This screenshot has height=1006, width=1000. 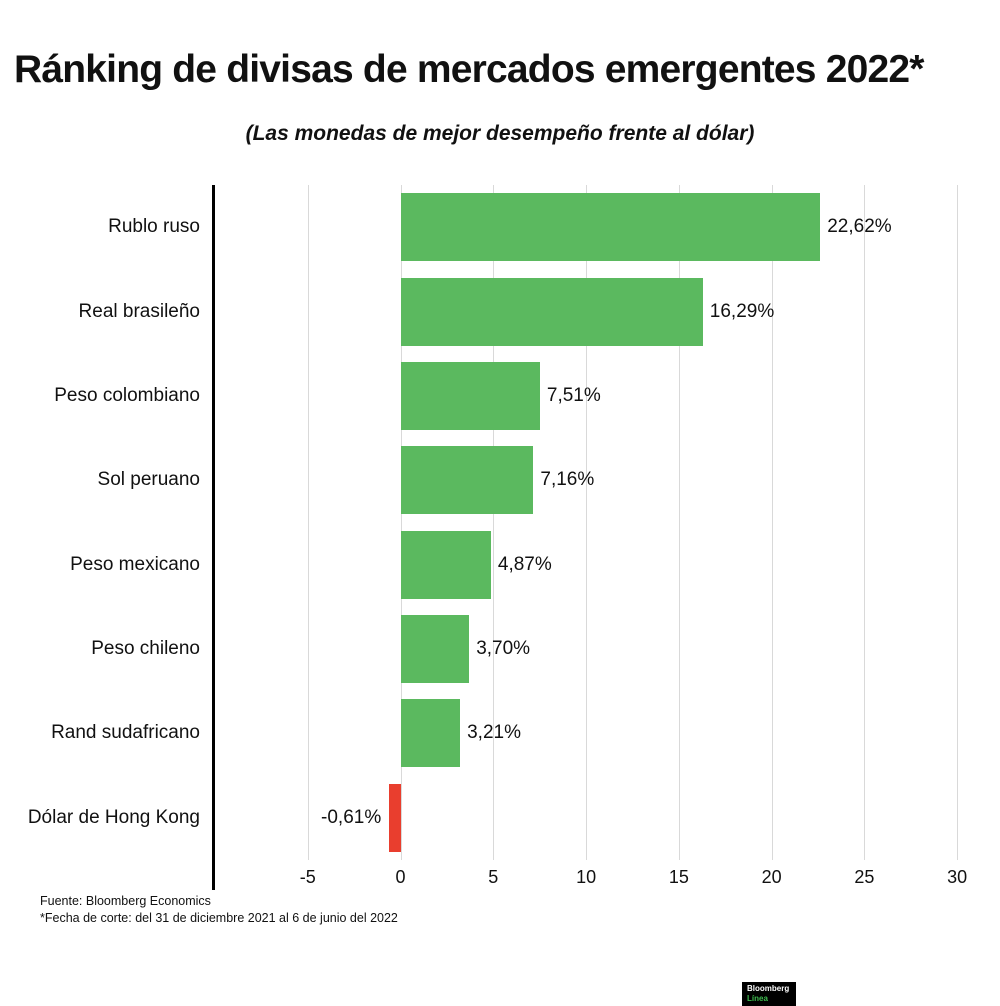 I want to click on source-note: Fuente: Bloomberg Economics, so click(x=125, y=901).